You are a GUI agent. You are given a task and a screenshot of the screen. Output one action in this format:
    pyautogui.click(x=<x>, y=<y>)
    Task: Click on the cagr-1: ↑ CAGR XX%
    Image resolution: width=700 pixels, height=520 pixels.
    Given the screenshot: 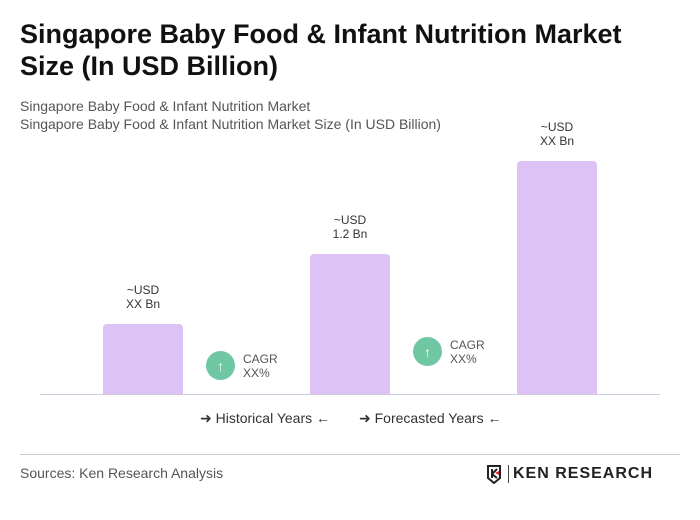 What is the action you would take?
    pyautogui.click(x=242, y=365)
    